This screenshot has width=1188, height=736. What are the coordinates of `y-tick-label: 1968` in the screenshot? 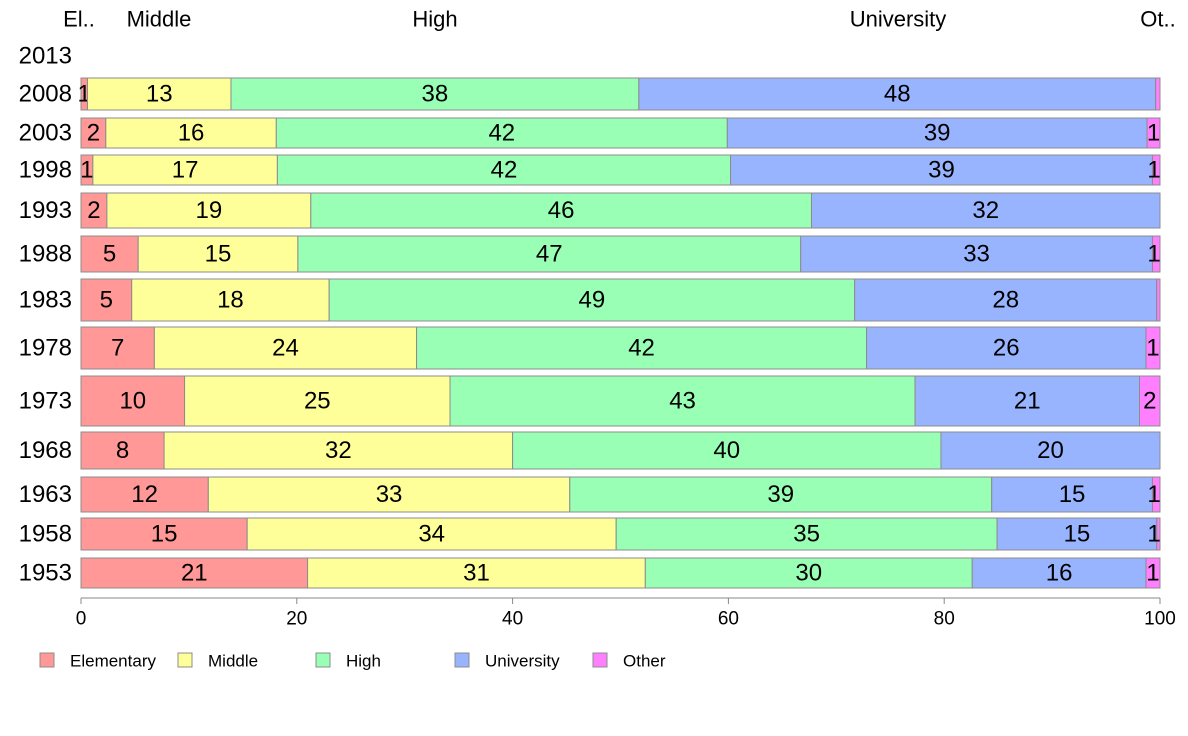 It's located at (45, 450).